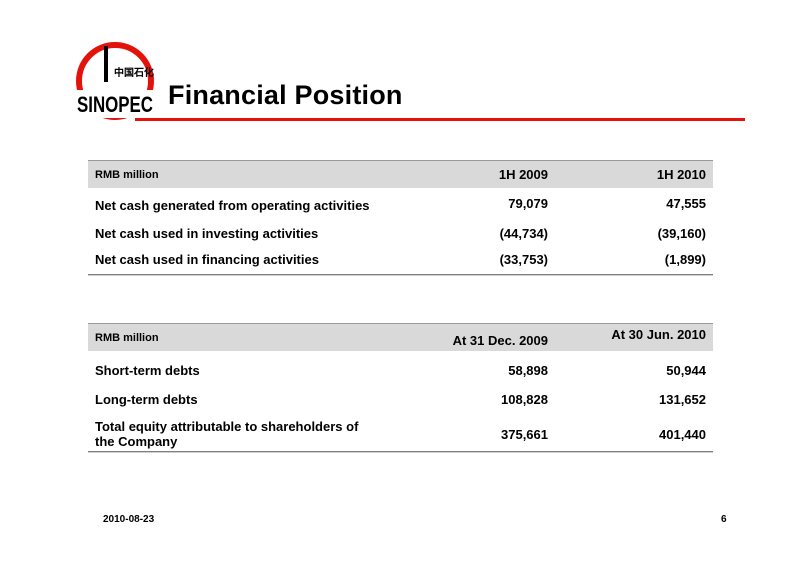 The width and height of the screenshot is (800, 566). Describe the element at coordinates (724, 519) in the screenshot. I see `page-number: 6` at that location.